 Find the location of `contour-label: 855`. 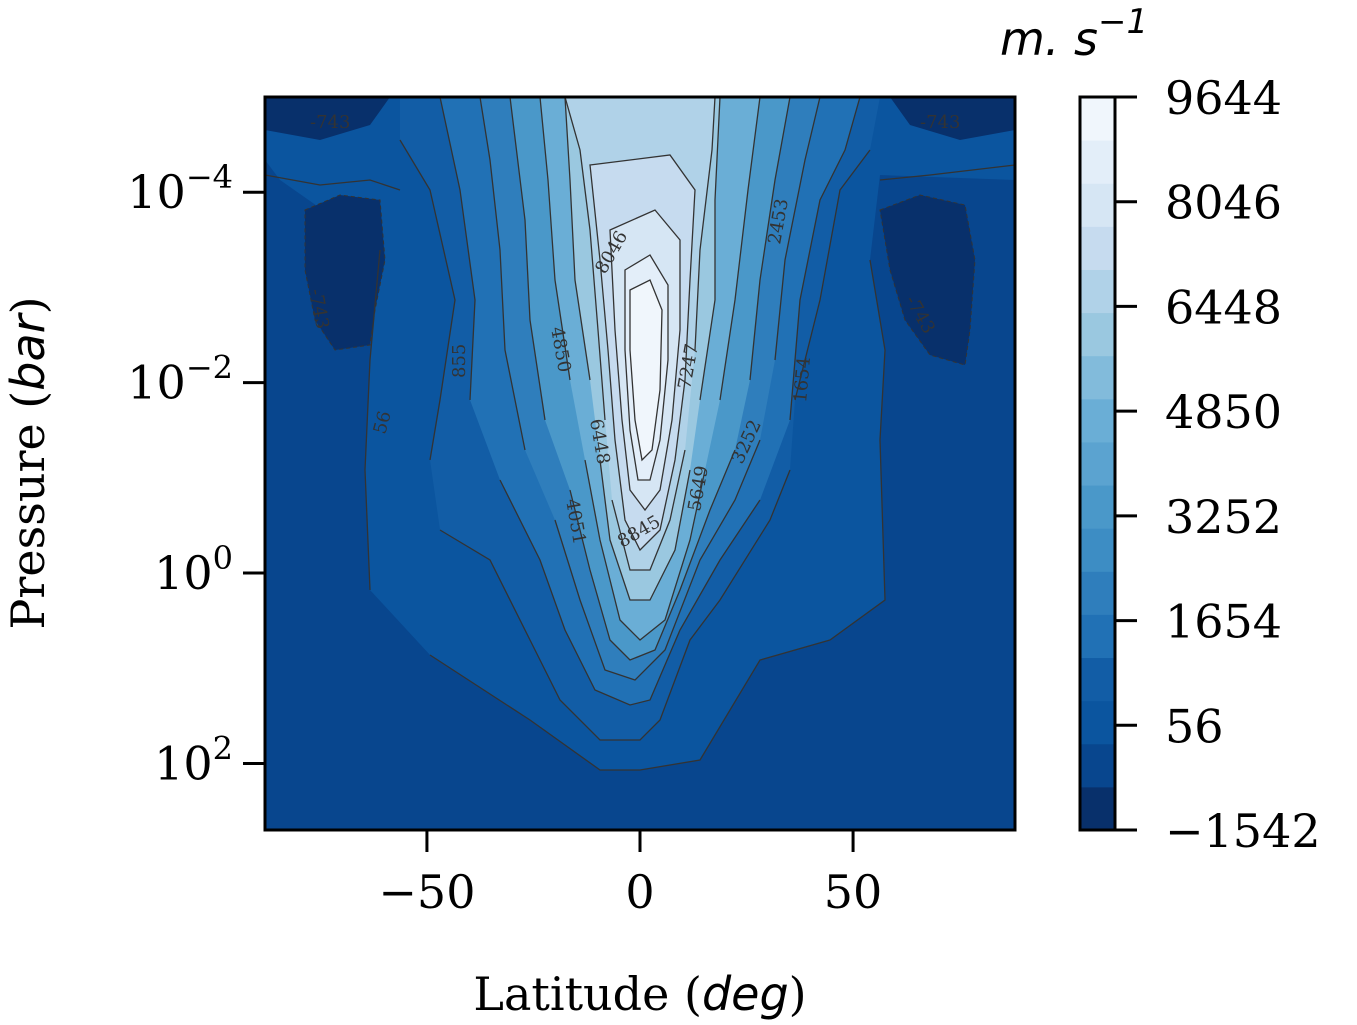

contour-label: 855 is located at coordinates (459, 361).